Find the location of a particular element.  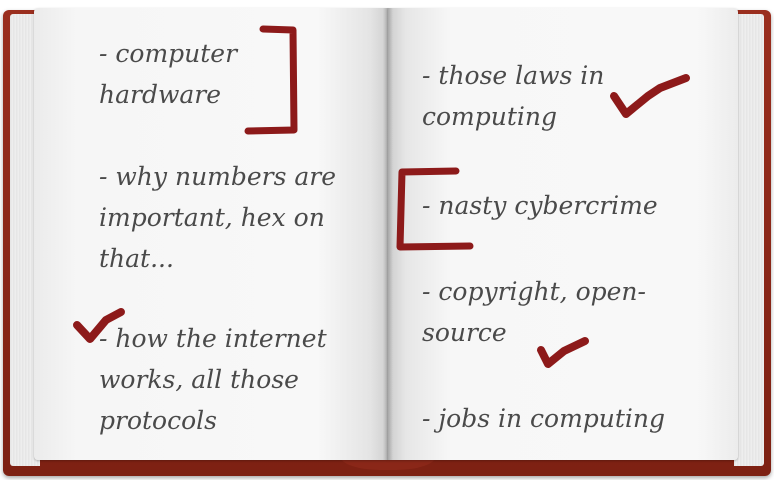

note-line: protocols is located at coordinates (158, 420).